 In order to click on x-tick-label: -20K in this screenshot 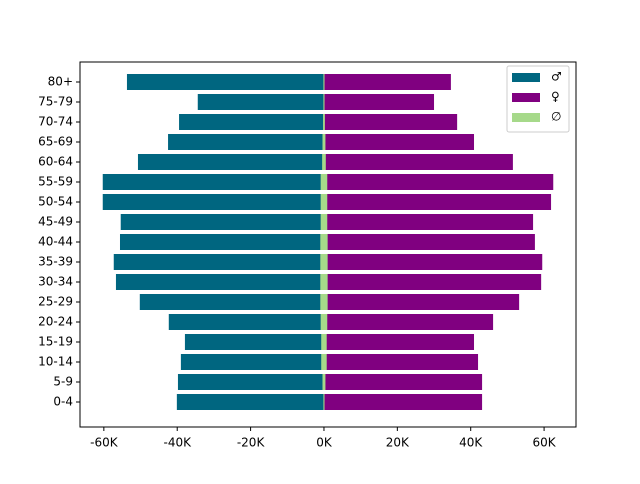, I will do `click(251, 443)`.